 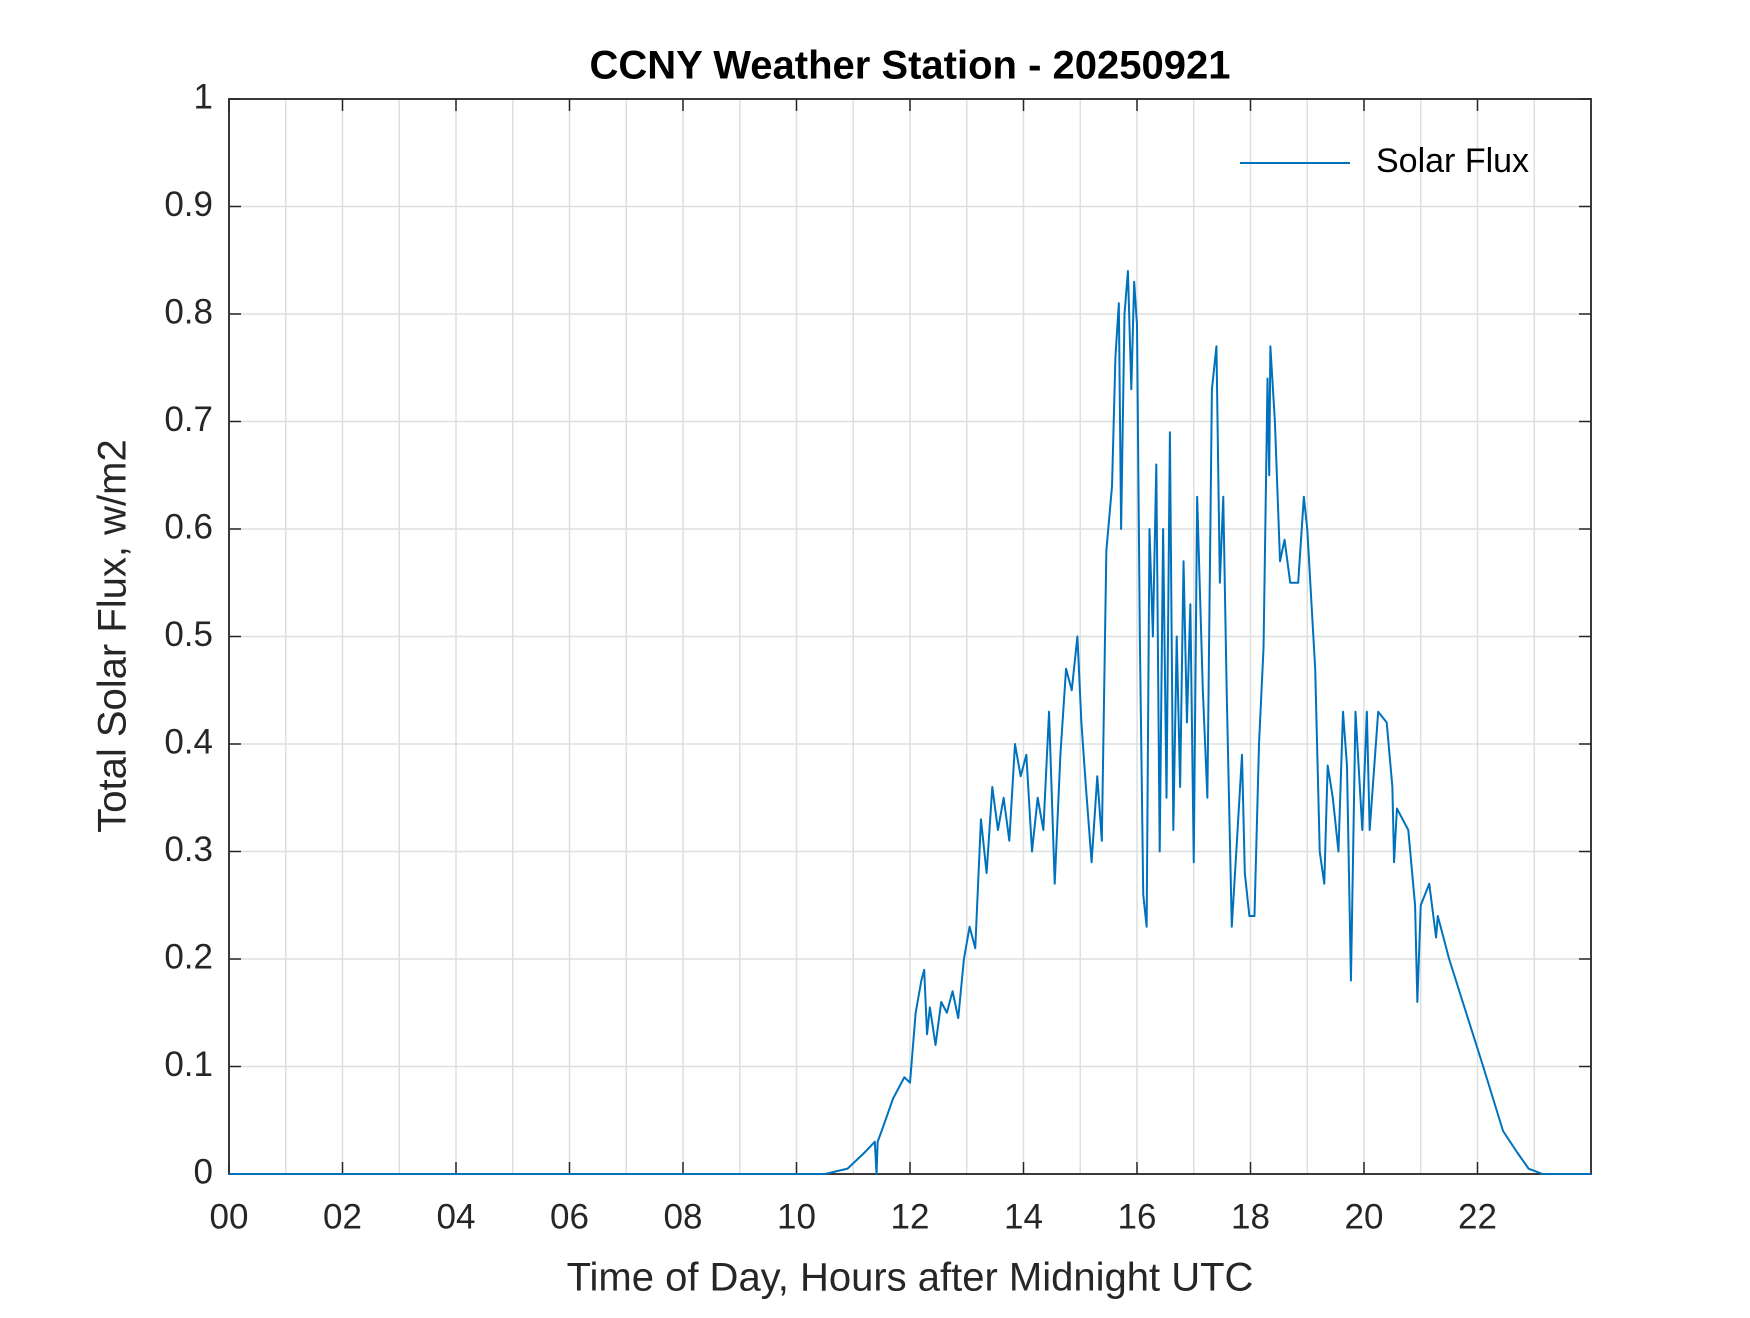 I want to click on x-tick-label: 04, so click(x=456, y=1216).